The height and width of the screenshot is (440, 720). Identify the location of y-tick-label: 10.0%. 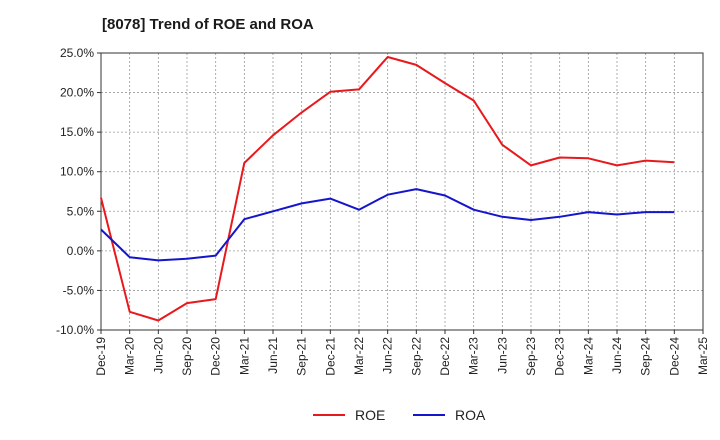
(77, 172).